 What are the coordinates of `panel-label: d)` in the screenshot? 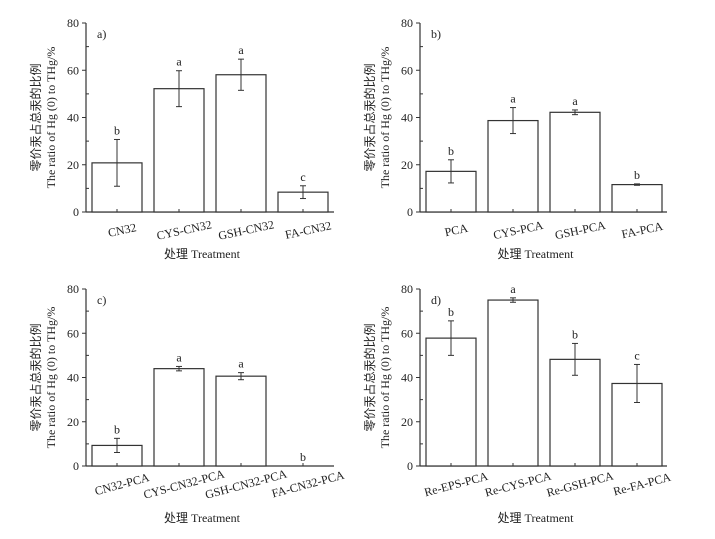 It's located at (436, 300).